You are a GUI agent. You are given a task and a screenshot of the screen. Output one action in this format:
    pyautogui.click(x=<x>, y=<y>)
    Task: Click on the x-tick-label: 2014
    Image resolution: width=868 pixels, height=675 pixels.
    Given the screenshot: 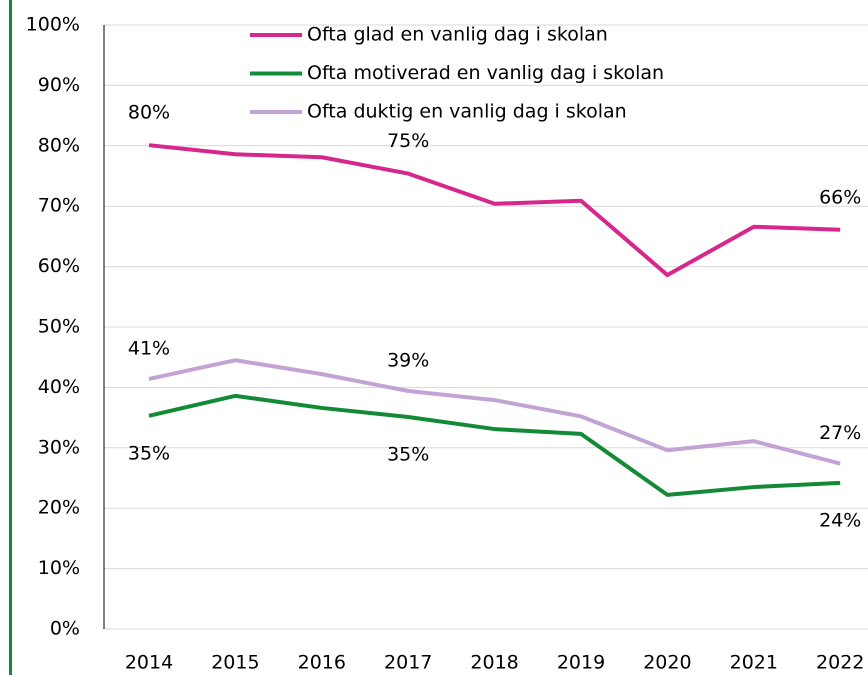 What is the action you would take?
    pyautogui.click(x=149, y=663)
    